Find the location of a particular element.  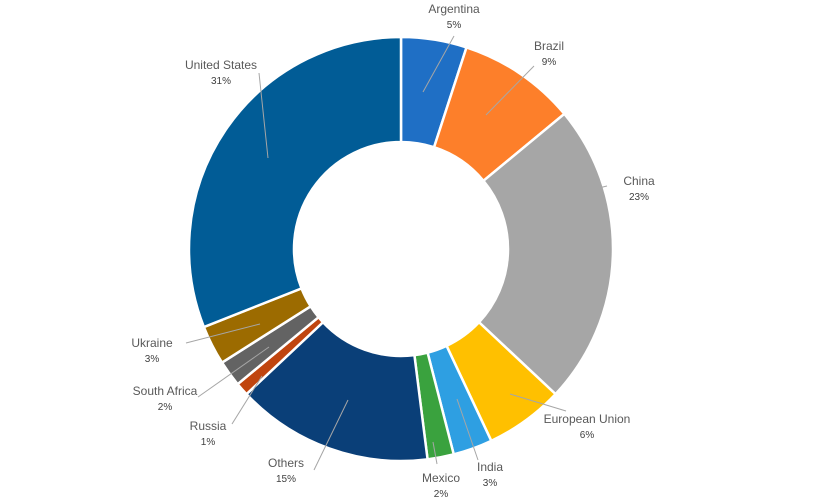

data-label-value-argentina: 5% is located at coordinates (454, 25).